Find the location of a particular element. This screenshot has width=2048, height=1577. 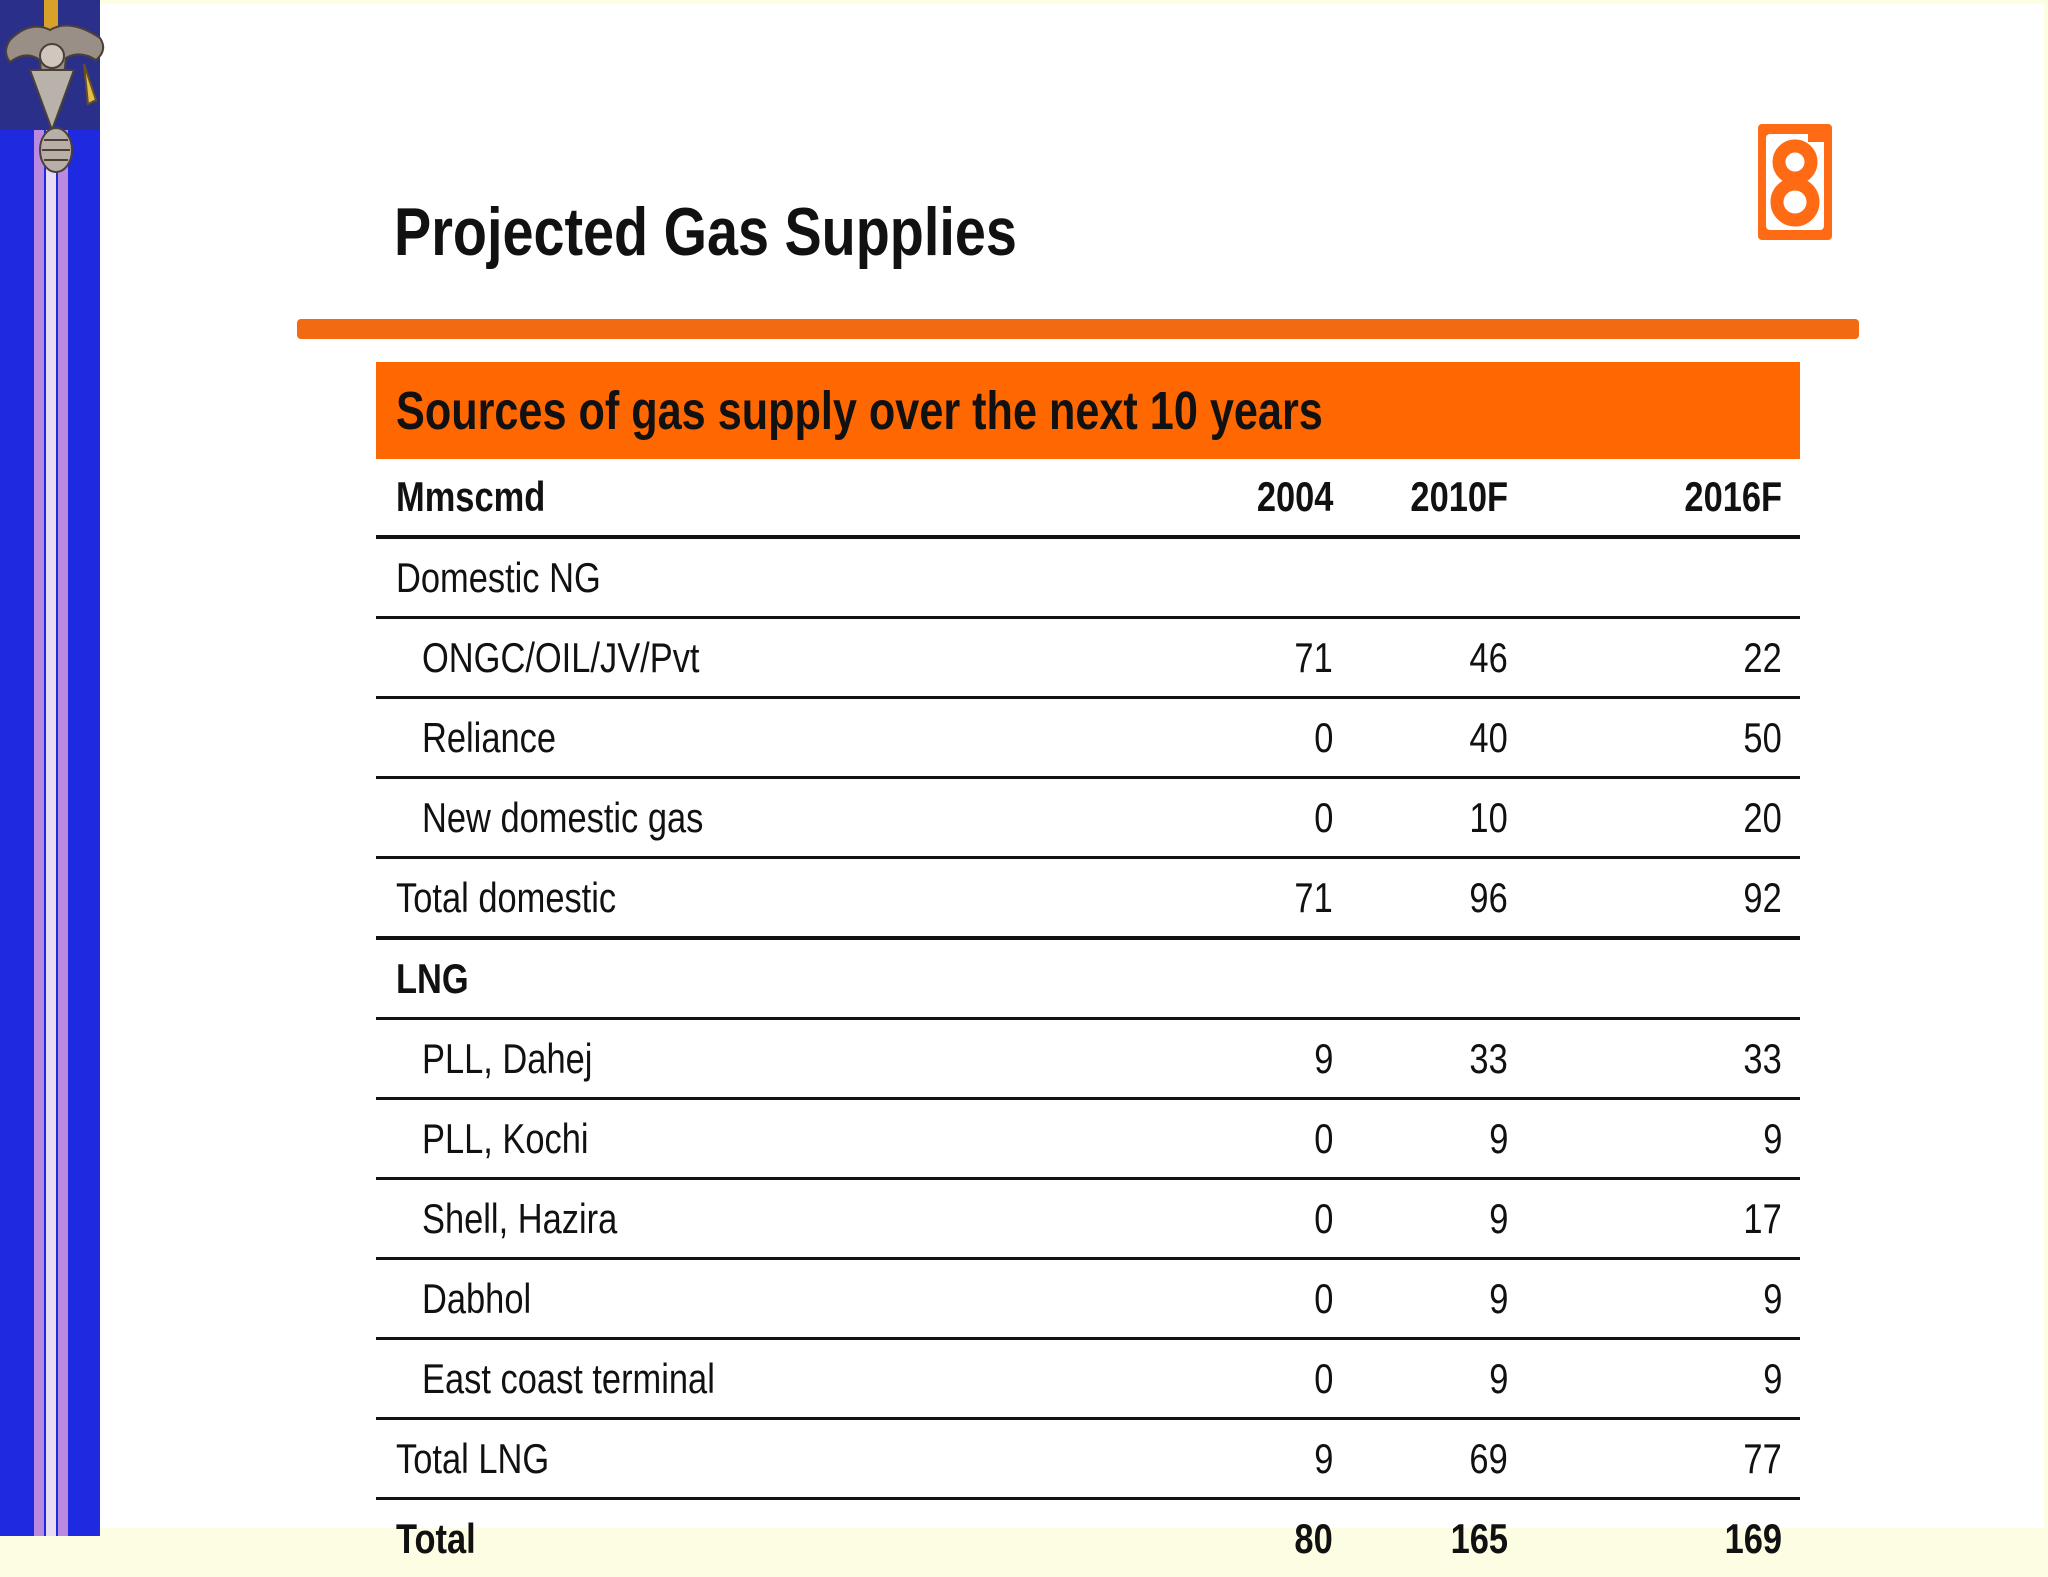

unit-header: Mmscmd is located at coordinates (471, 496).